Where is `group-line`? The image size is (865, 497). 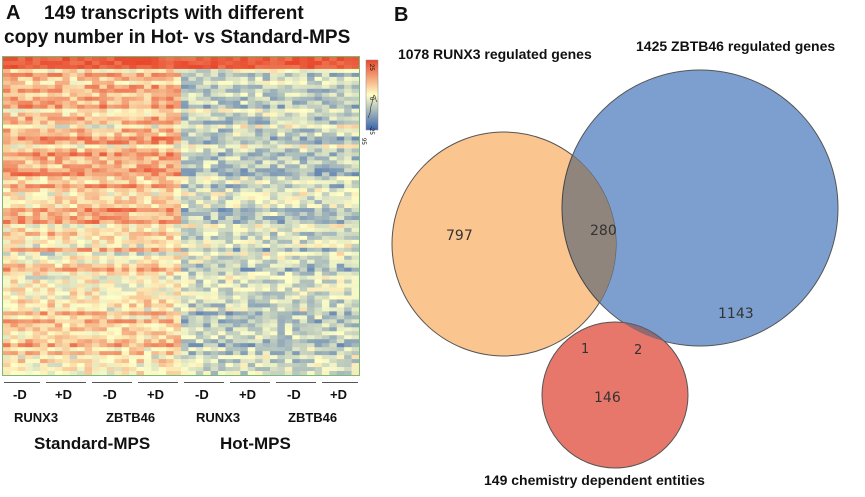 group-line is located at coordinates (158, 382).